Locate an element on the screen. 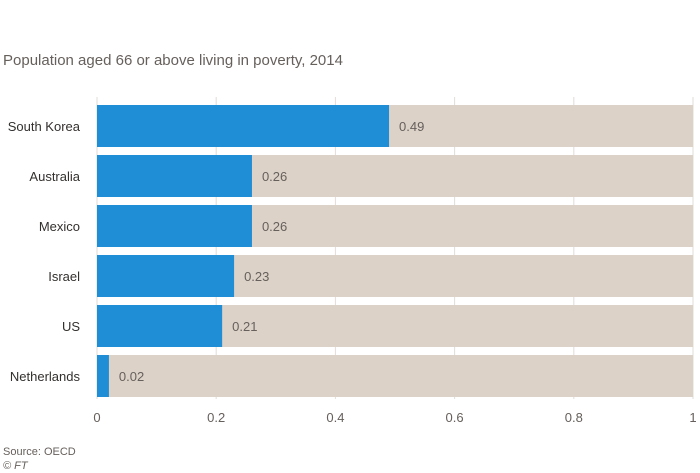 The image size is (700, 473). category-label: US is located at coordinates (71, 326).